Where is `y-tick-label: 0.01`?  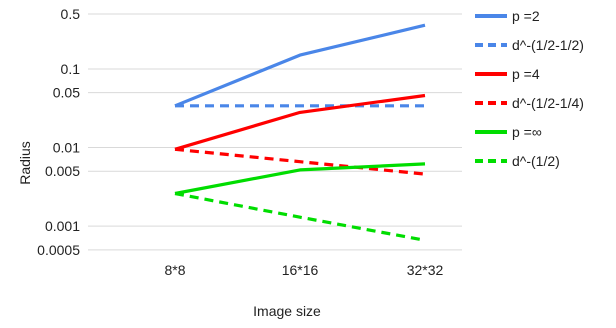
y-tick-label: 0.01 is located at coordinates (66, 148).